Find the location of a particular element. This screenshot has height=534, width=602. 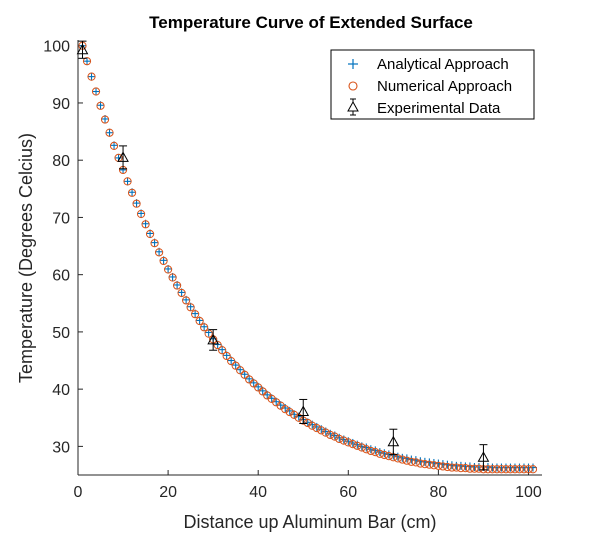

y-tick-label: 60 is located at coordinates (61, 276).